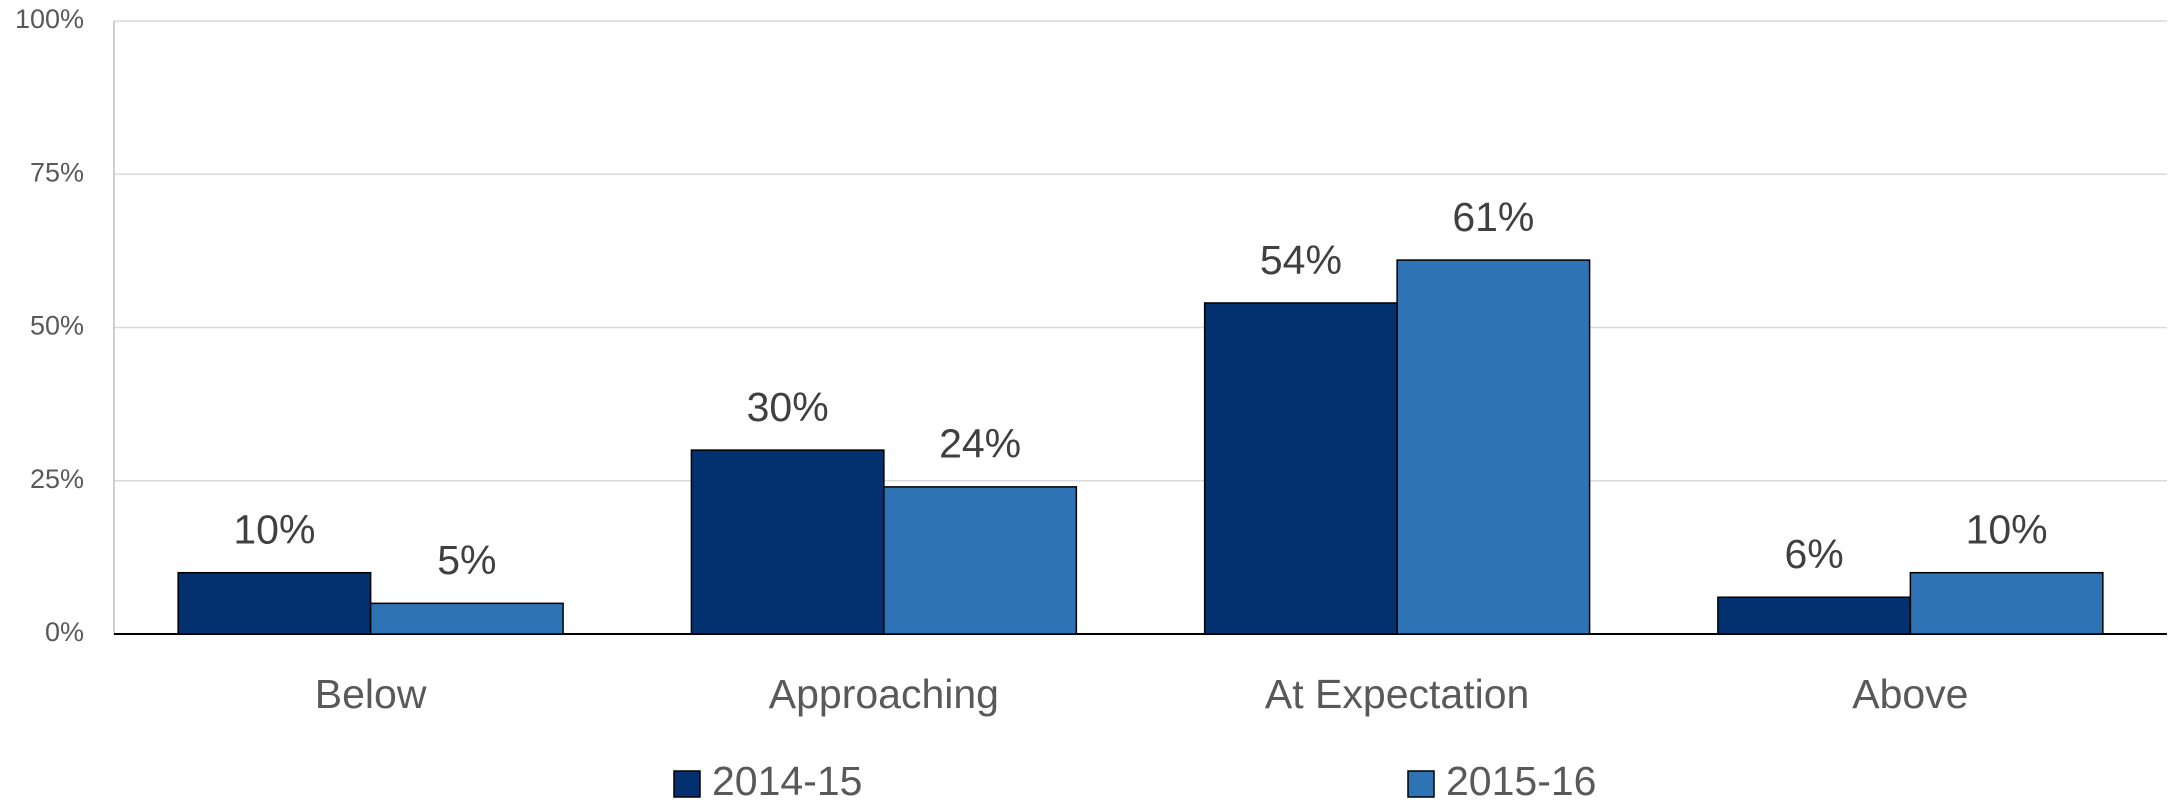 The image size is (2171, 802). Describe the element at coordinates (57, 479) in the screenshot. I see `y-tick-label: 25%` at that location.